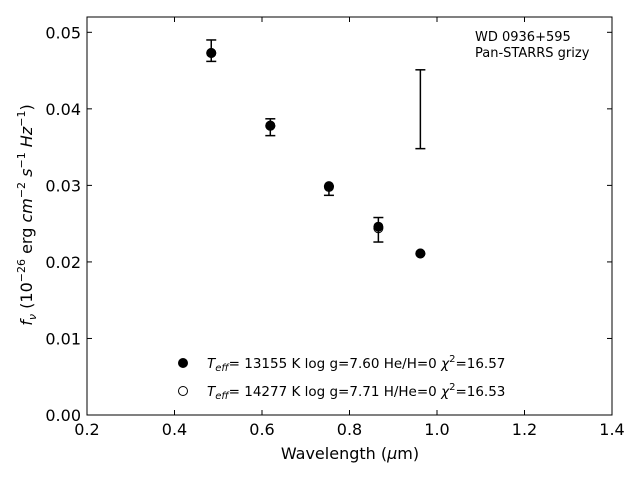 This screenshot has height=480, width=640. What do you see at coordinates (63, 415) in the screenshot?
I see `y-tick-label: 0.00` at bounding box center [63, 415].